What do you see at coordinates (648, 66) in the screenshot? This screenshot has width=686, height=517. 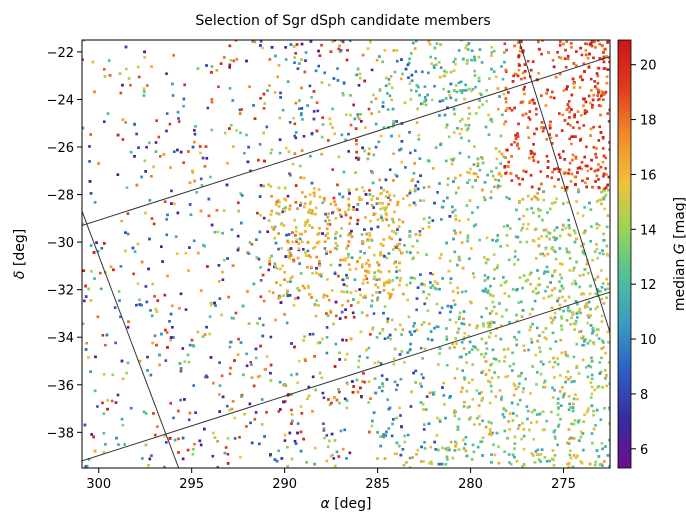 I see `colorbar-tick-label: 20` at bounding box center [648, 66].